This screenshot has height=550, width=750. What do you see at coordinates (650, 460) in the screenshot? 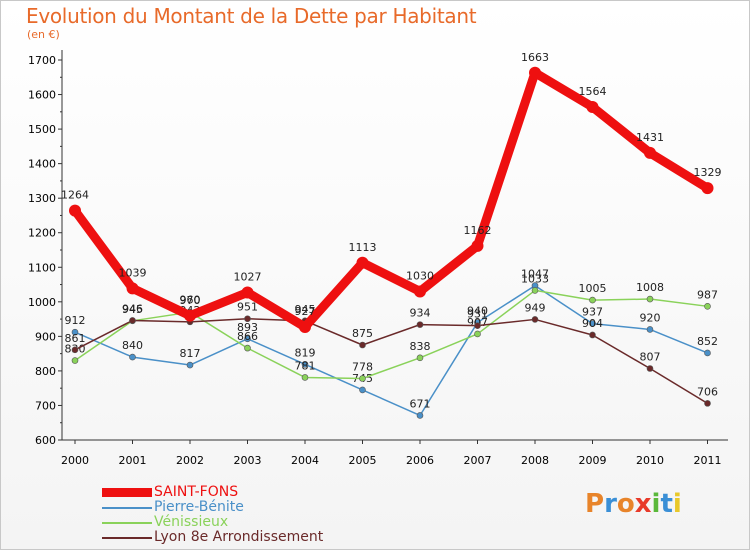
I see `x-tick-label: 2010` at bounding box center [650, 460].